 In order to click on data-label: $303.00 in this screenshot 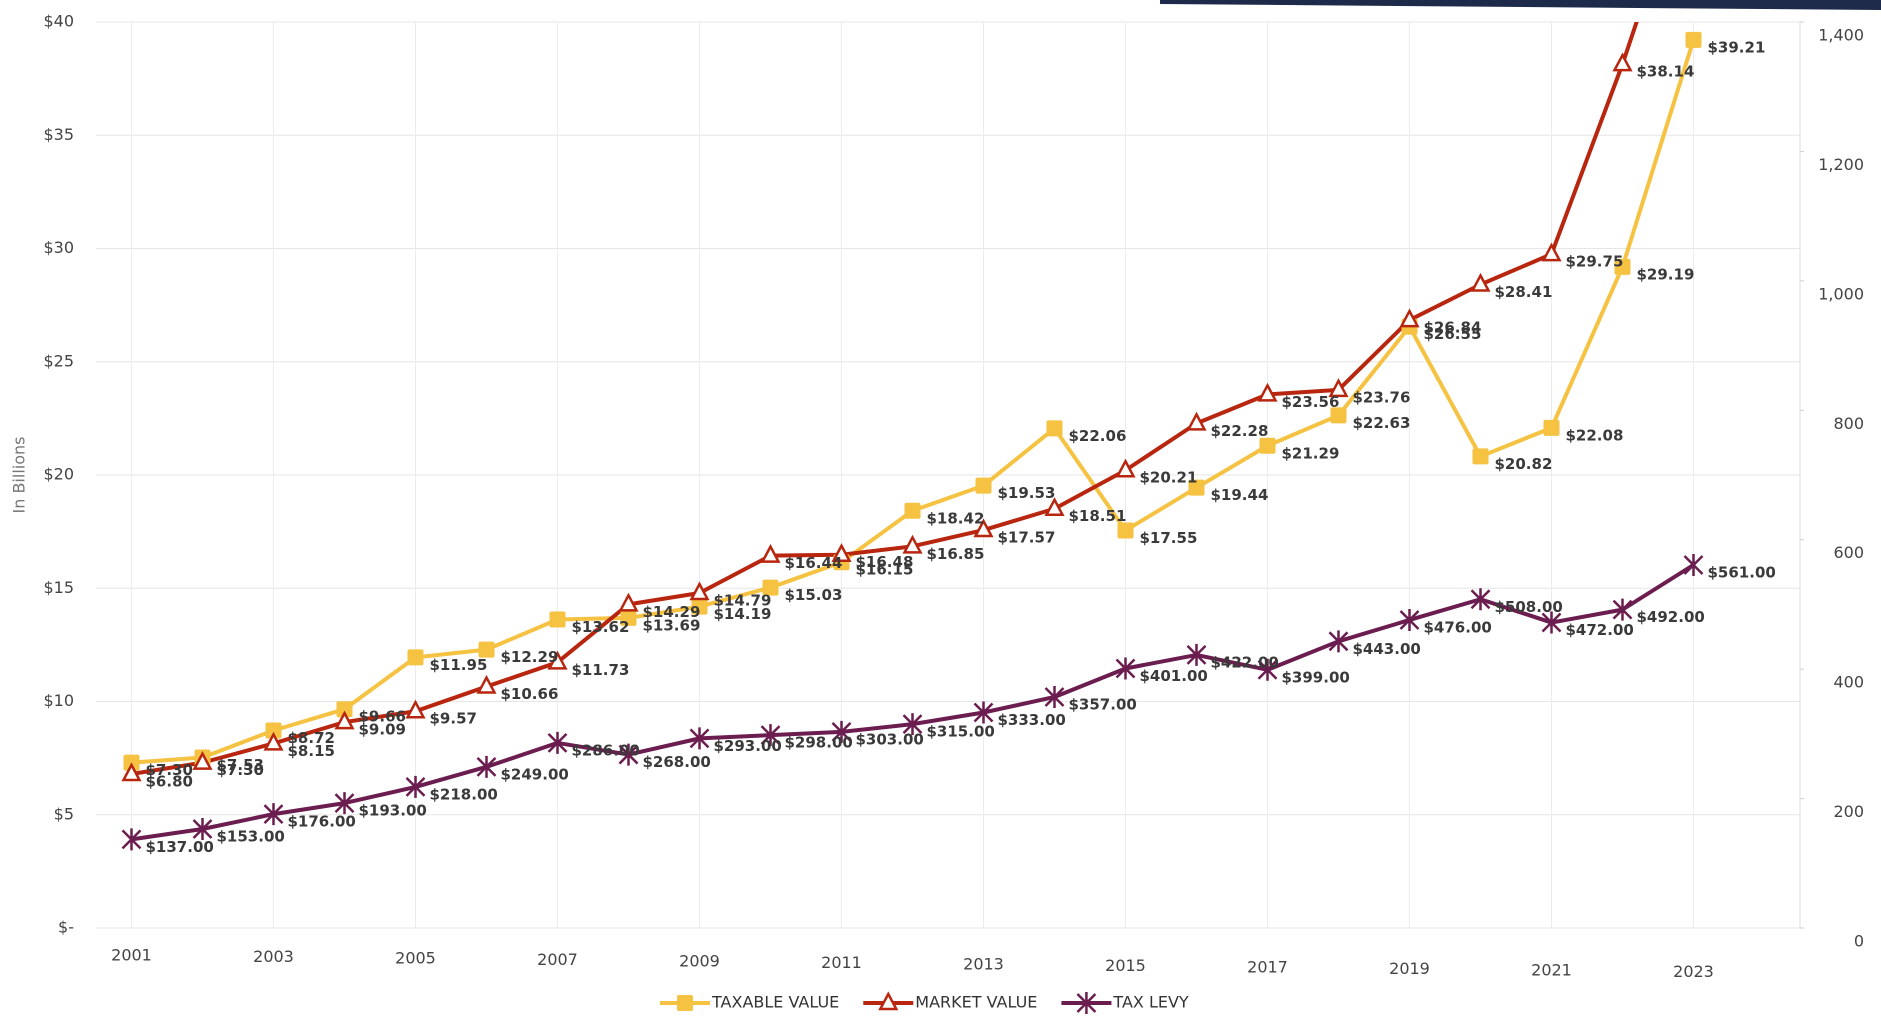, I will do `click(890, 739)`.